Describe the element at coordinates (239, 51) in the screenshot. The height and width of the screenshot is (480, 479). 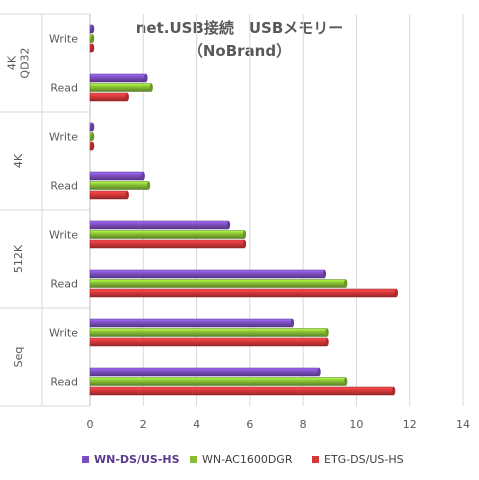
I see `chart-subtitle: （NoBrand）` at that location.